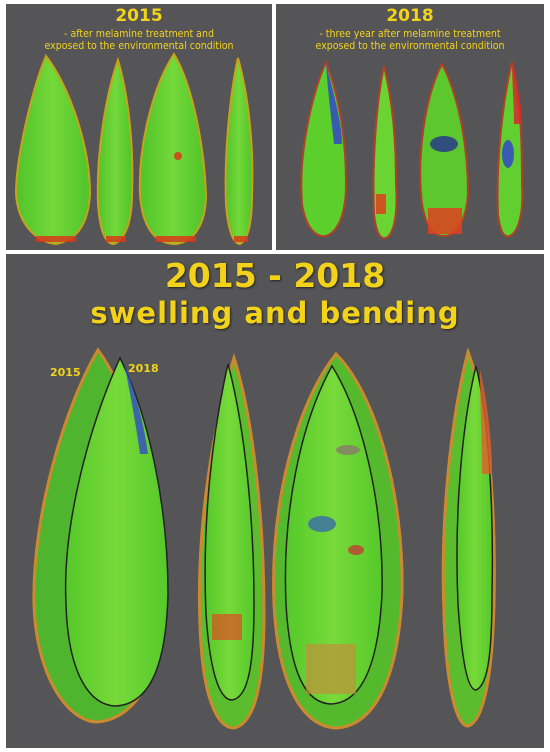  What do you see at coordinates (115, 151) in the screenshot?
I see `artifact-2-2015` at bounding box center [115, 151].